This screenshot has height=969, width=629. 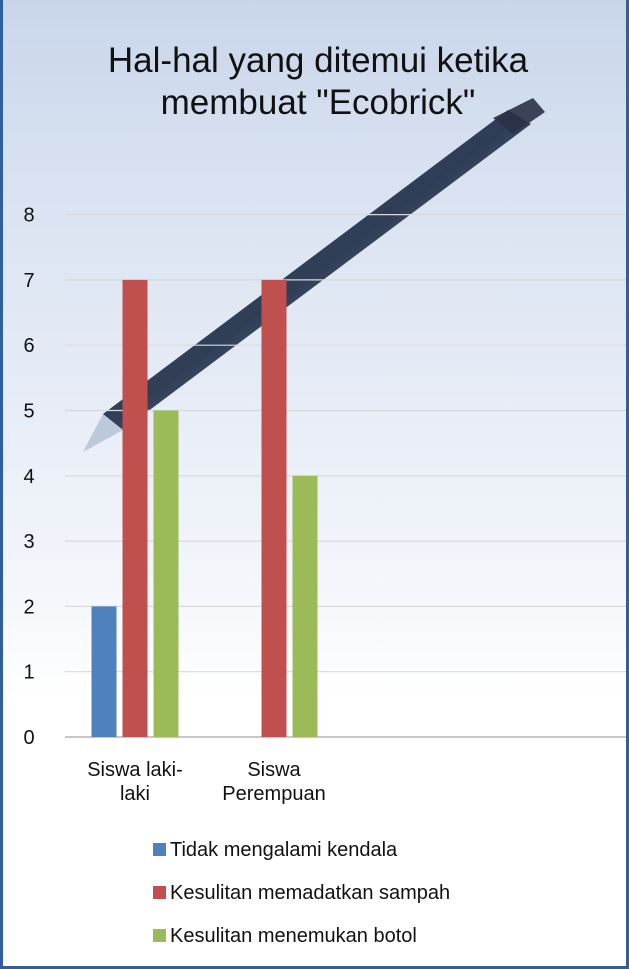 What do you see at coordinates (284, 850) in the screenshot?
I see `legend-label: Tidak mengalami kendala` at bounding box center [284, 850].